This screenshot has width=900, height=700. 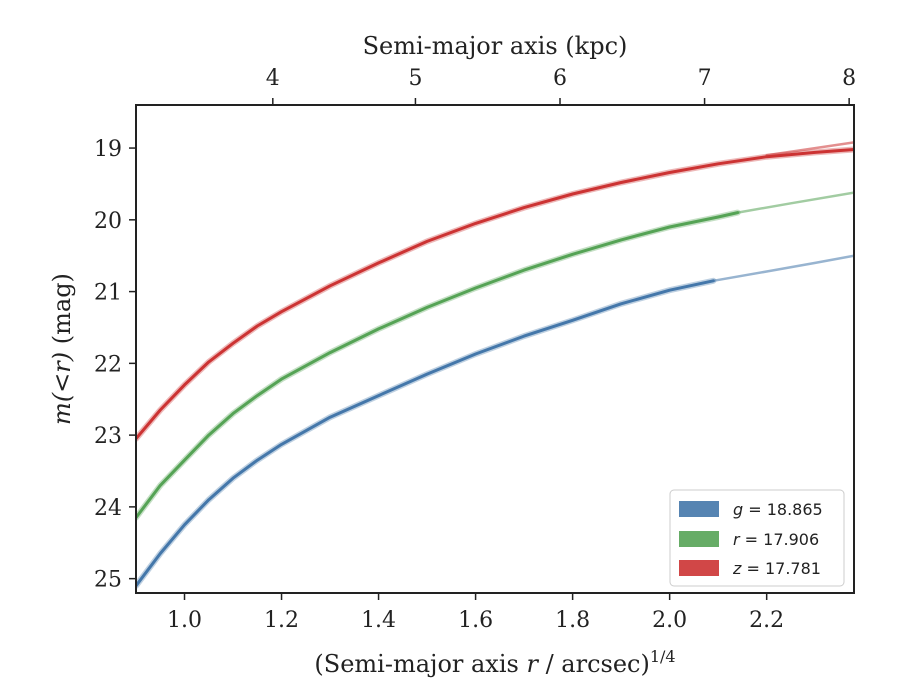 I want to click on x-tick-label: 1.4, so click(x=378, y=620).